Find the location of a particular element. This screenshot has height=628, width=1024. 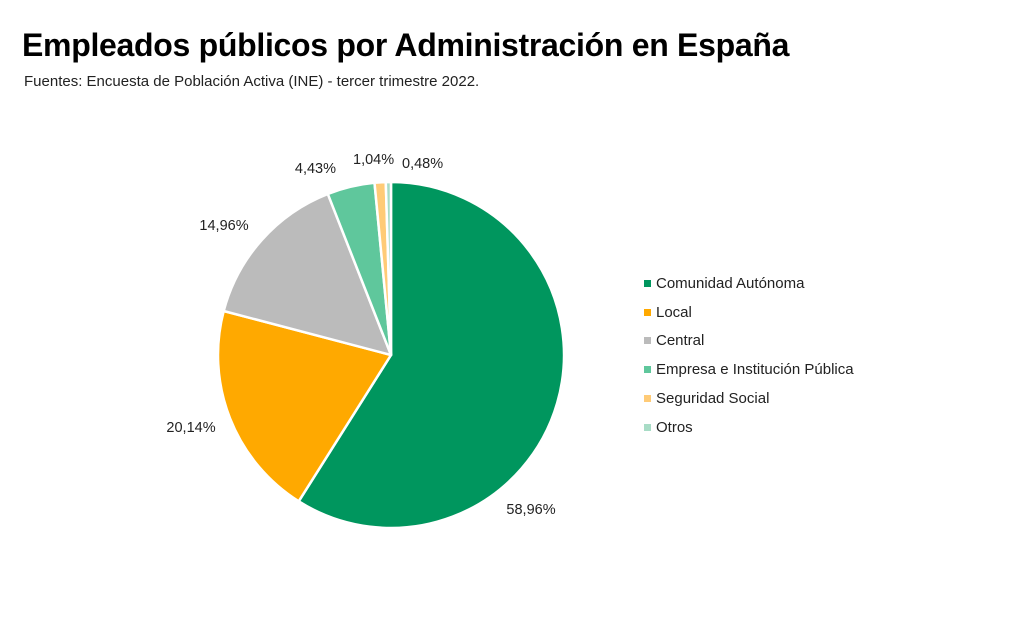

legend-label: Empresa e Institución Pública is located at coordinates (755, 370).